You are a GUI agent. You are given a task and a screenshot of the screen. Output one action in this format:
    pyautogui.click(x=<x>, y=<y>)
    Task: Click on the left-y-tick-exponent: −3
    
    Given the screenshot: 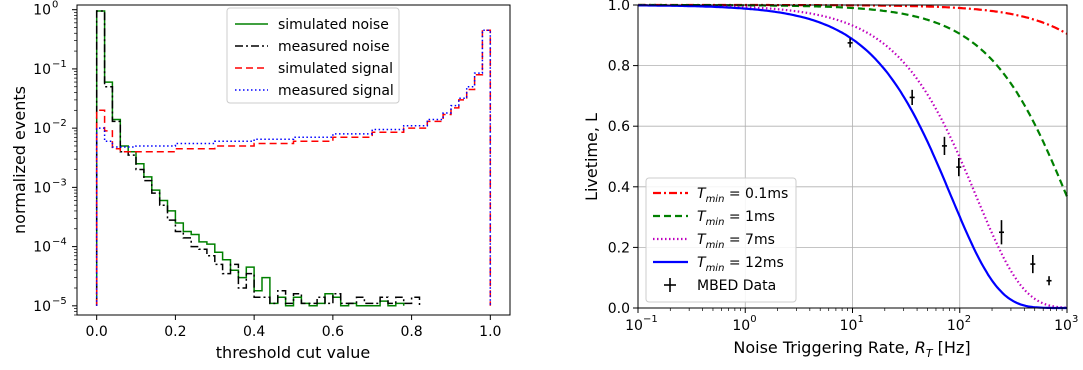 What is the action you would take?
    pyautogui.click(x=59, y=182)
    